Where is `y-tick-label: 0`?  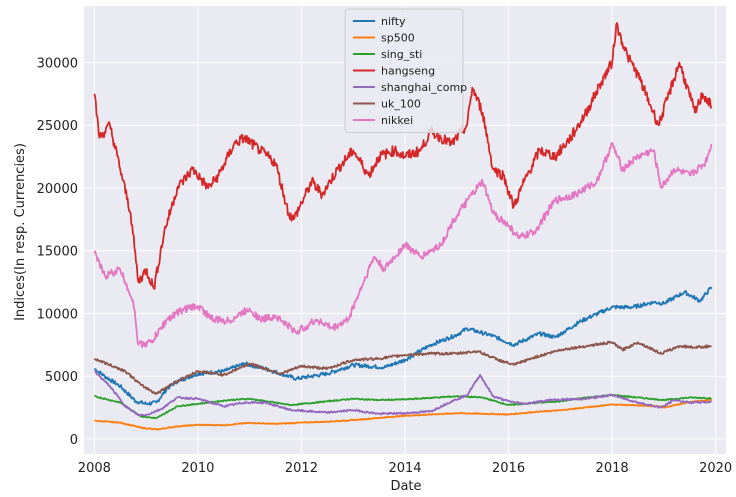
y-tick-label: 0 is located at coordinates (74, 440).